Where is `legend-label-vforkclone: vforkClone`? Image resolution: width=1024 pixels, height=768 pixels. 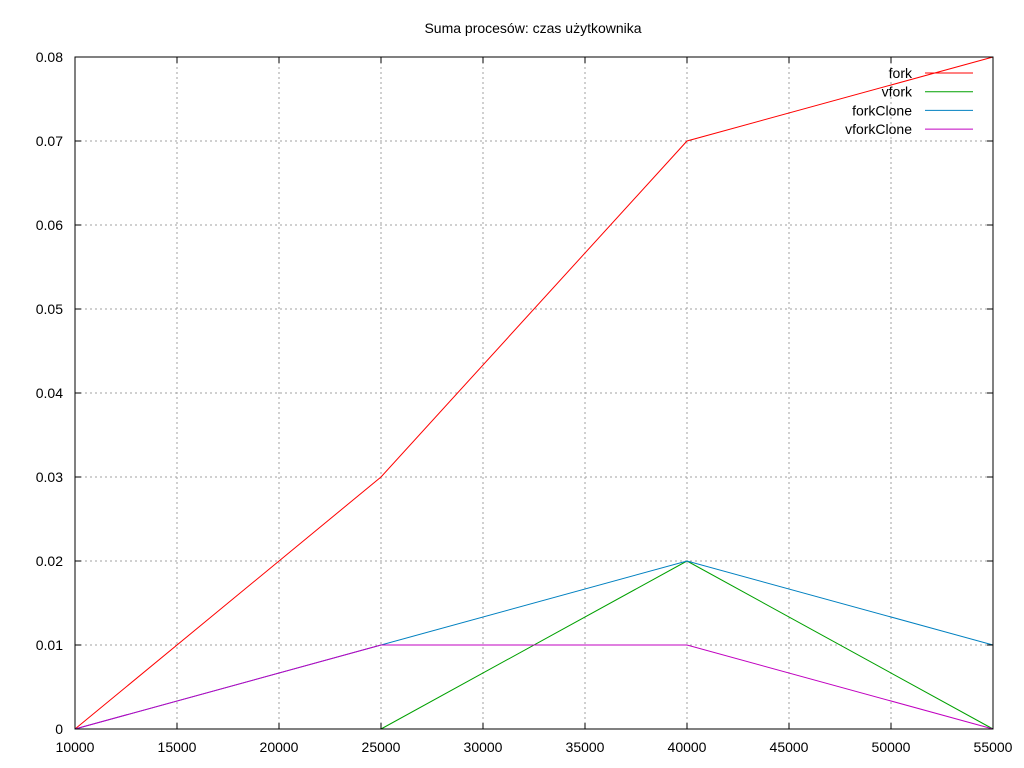
legend-label-vforkclone: vforkClone is located at coordinates (878, 129).